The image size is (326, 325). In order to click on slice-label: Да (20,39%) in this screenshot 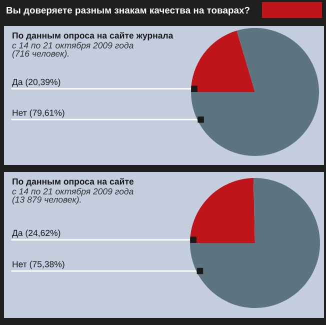, I will do `click(36, 82)`.